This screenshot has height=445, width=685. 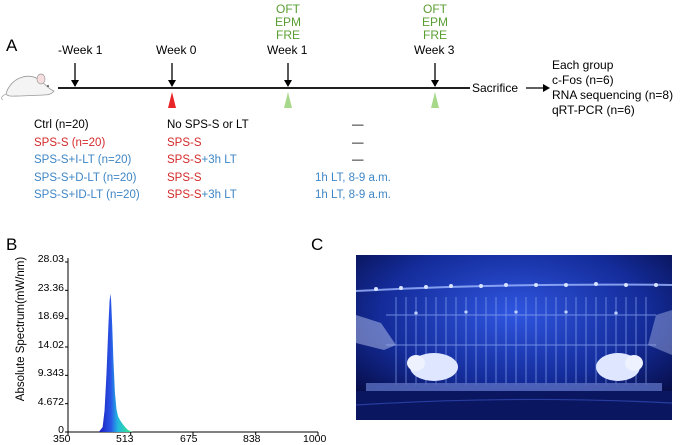 I want to click on y-tick-labels: 28.03 23.36 18.69 14.02 9.343 4.672 0, so click(x=49, y=344).